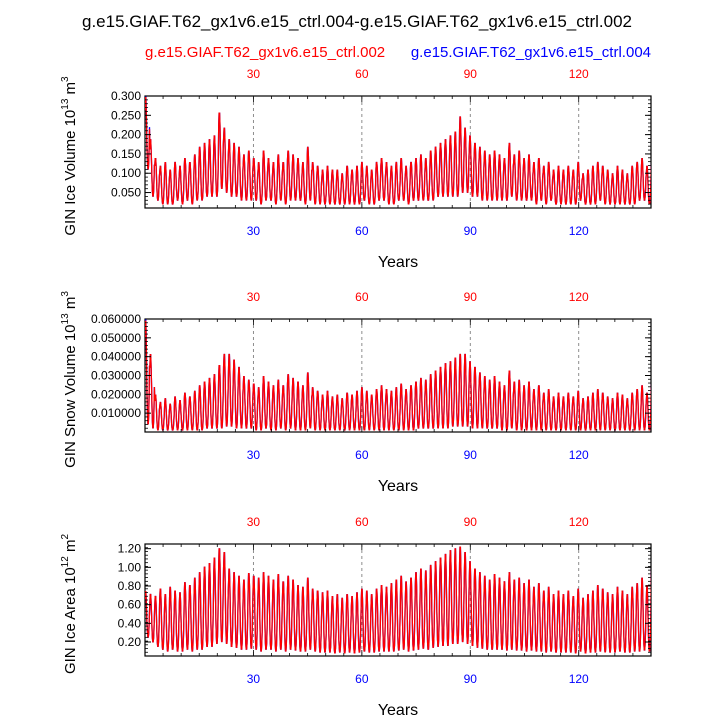  What do you see at coordinates (126, 173) in the screenshot?
I see `y-tick-label: 0.100` at bounding box center [126, 173].